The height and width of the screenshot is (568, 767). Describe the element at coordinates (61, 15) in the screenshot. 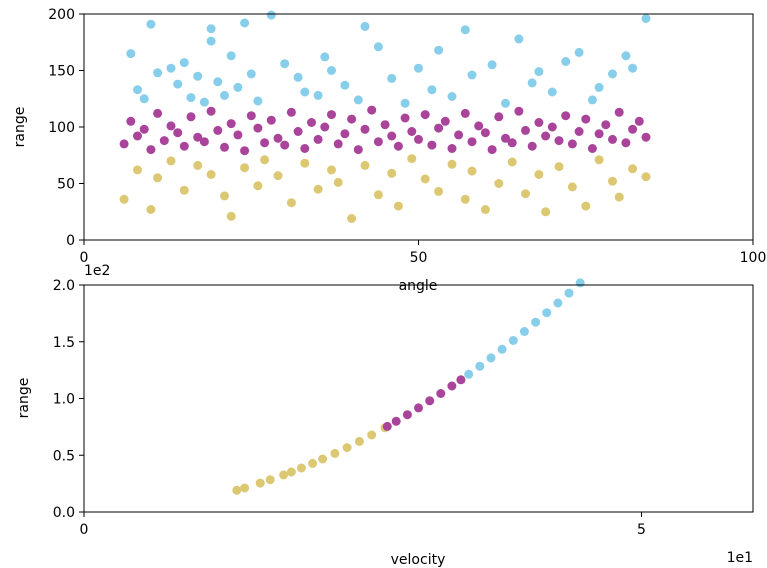

I see `top-y-tick-label: 200` at that location.